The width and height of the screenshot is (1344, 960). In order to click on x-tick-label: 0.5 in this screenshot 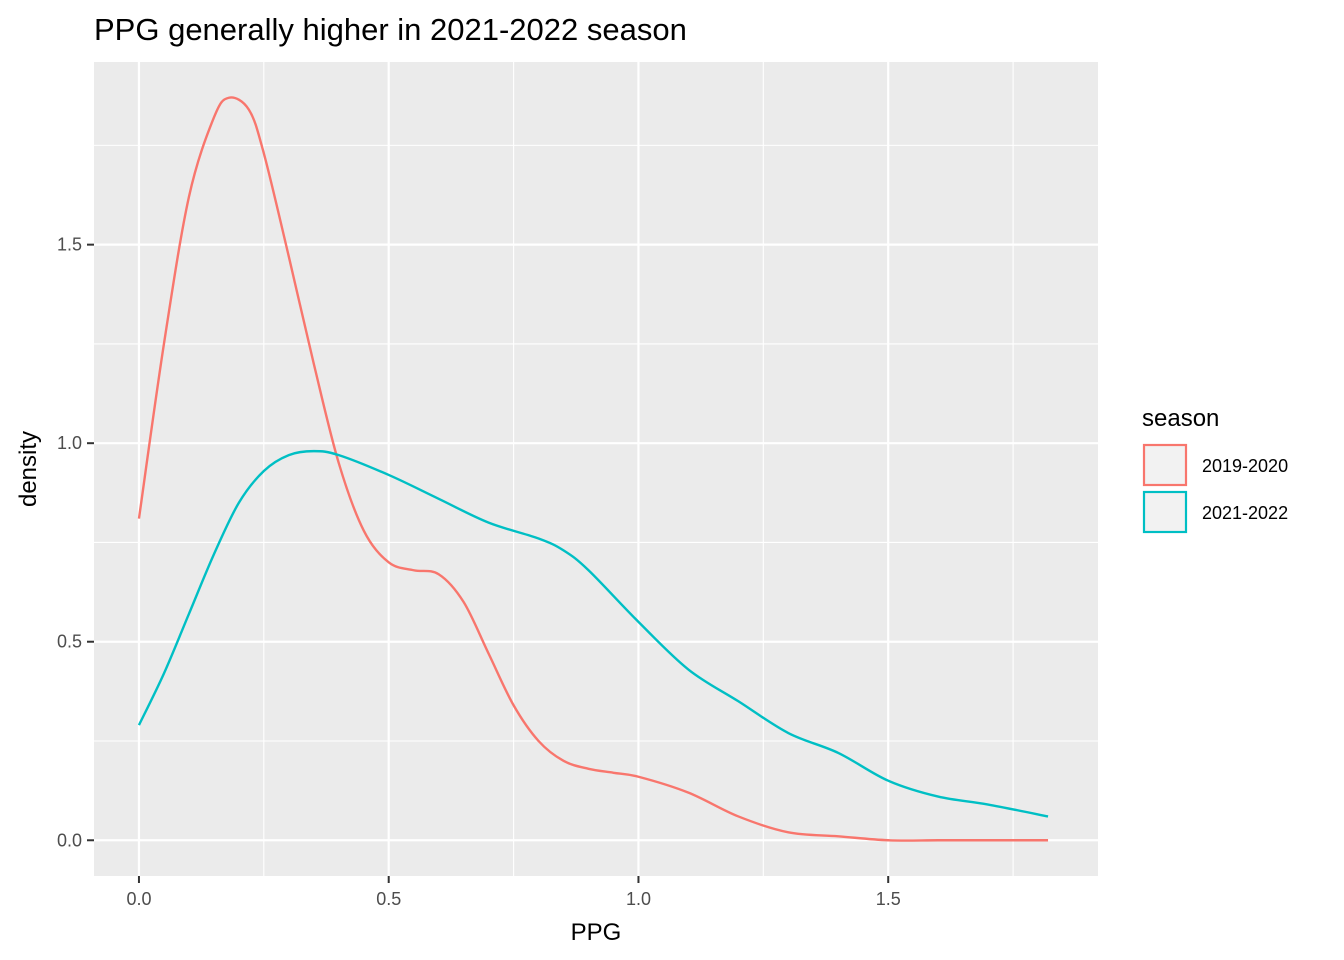, I will do `click(388, 899)`.